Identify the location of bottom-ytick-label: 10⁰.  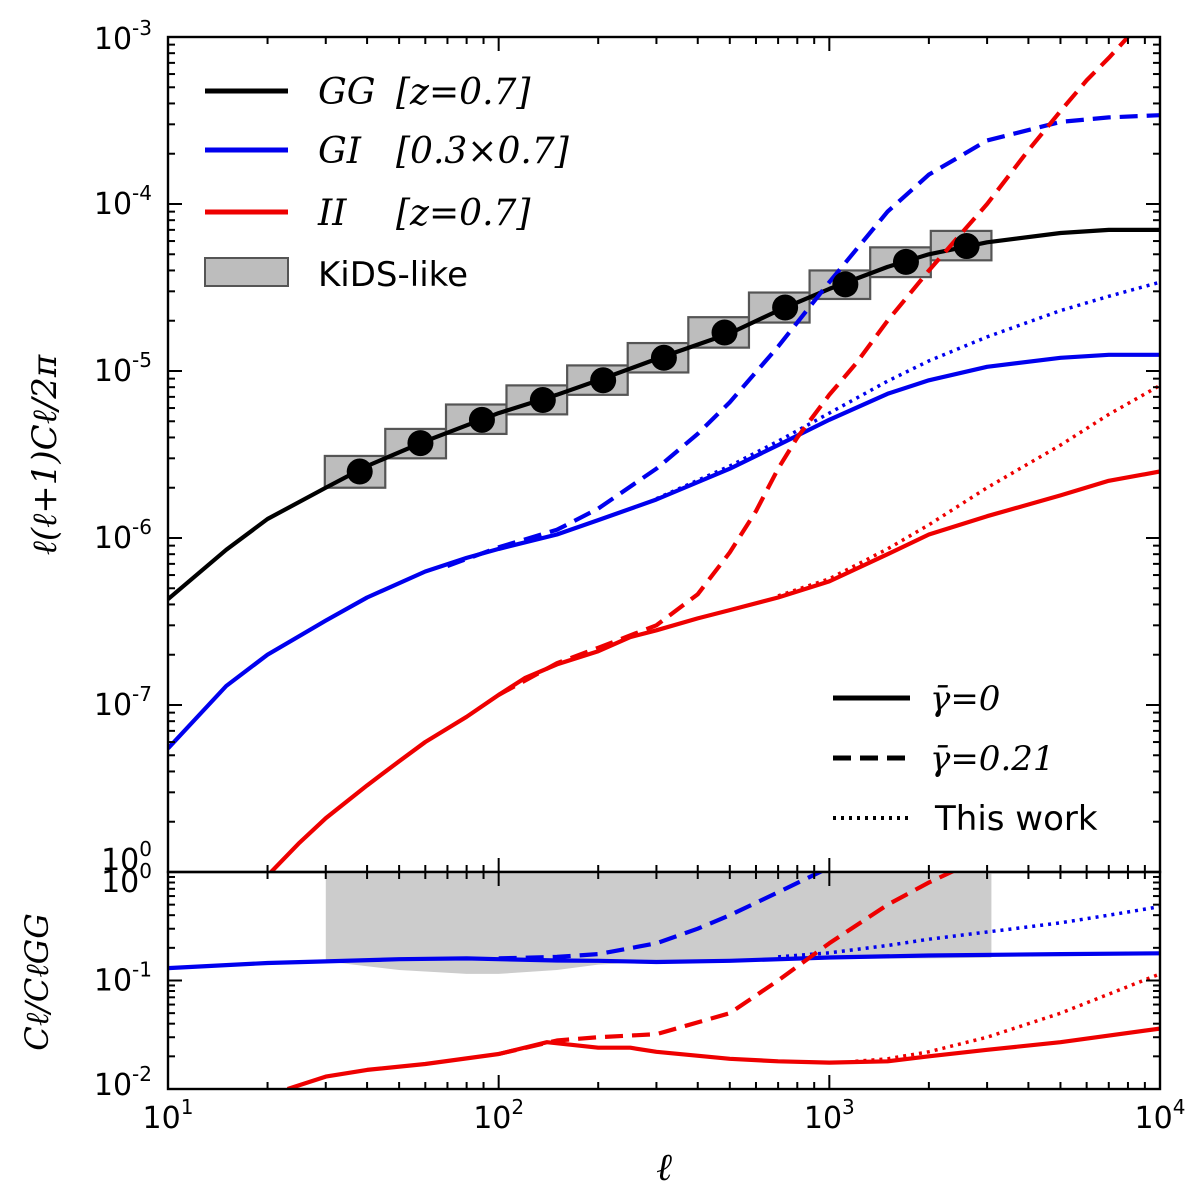
(126, 879).